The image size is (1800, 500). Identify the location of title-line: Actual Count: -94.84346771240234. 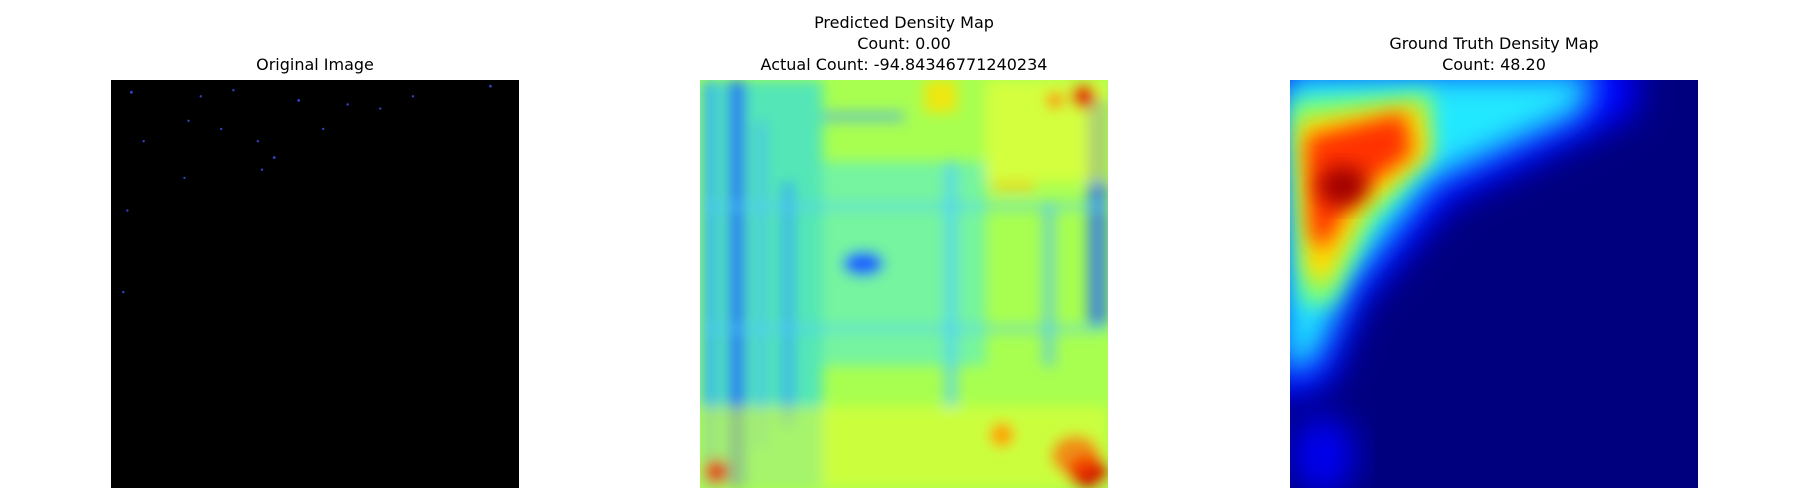
(904, 64).